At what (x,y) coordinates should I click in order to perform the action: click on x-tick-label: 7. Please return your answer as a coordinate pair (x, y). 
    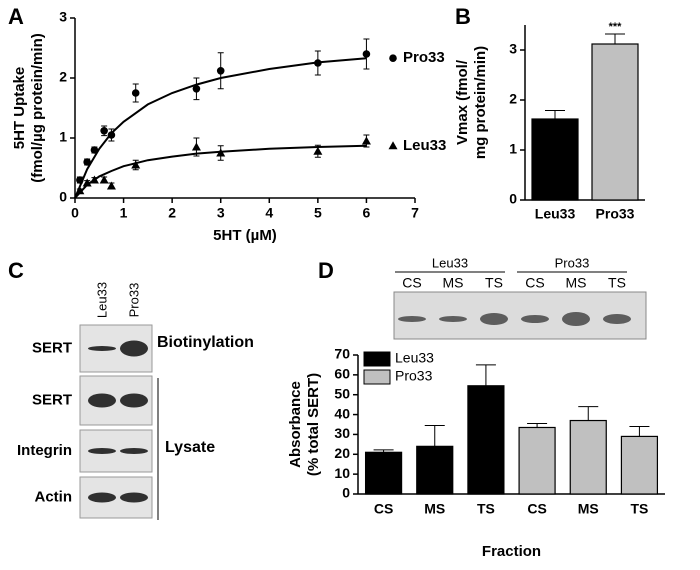
    Looking at the image, I should click on (415, 213).